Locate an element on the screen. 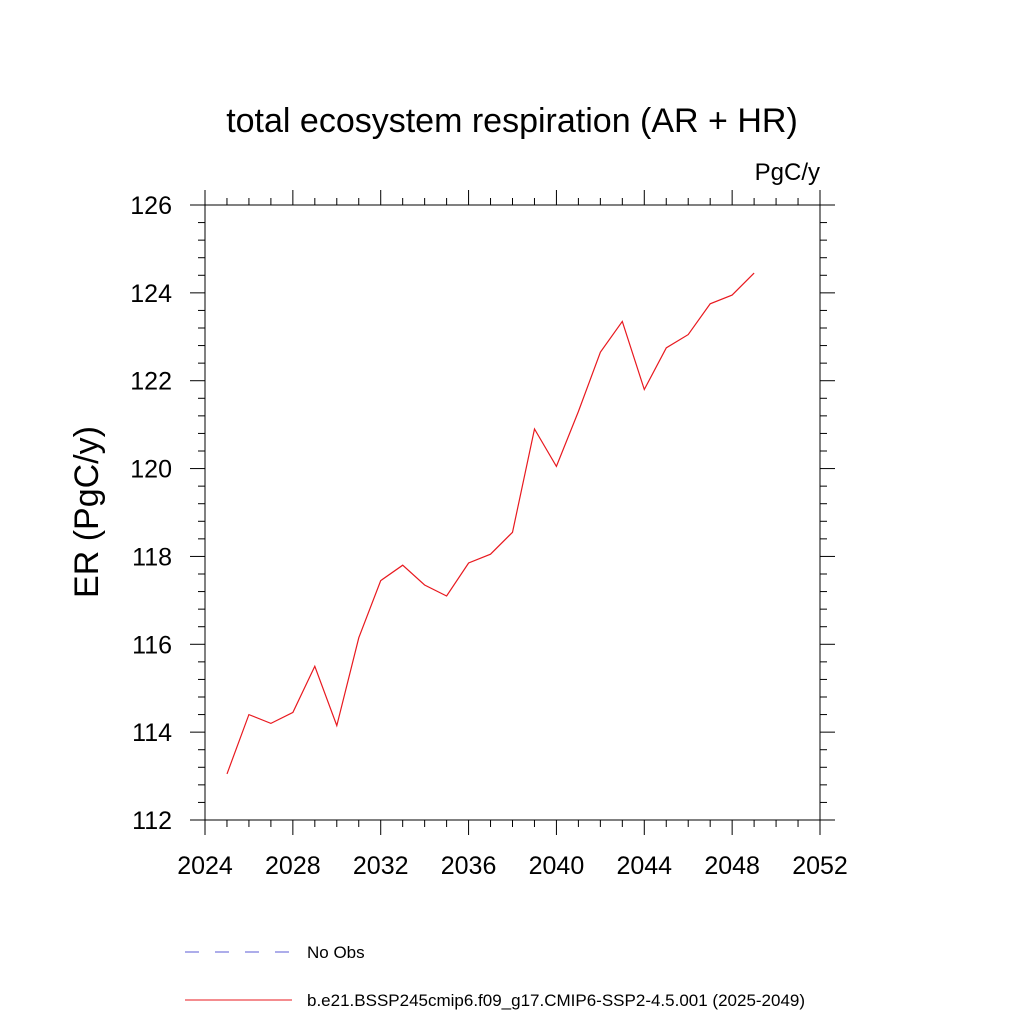 The width and height of the screenshot is (1024, 1024). y-tick-label: 112 is located at coordinates (152, 821).